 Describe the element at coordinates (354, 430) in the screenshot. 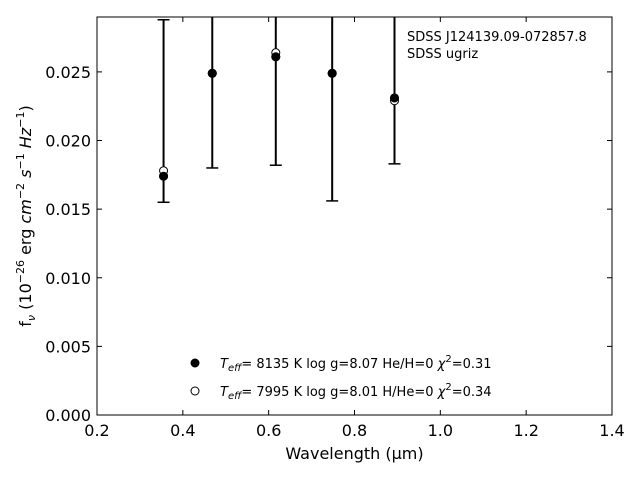

I see `x-tick-label: 0.8` at that location.